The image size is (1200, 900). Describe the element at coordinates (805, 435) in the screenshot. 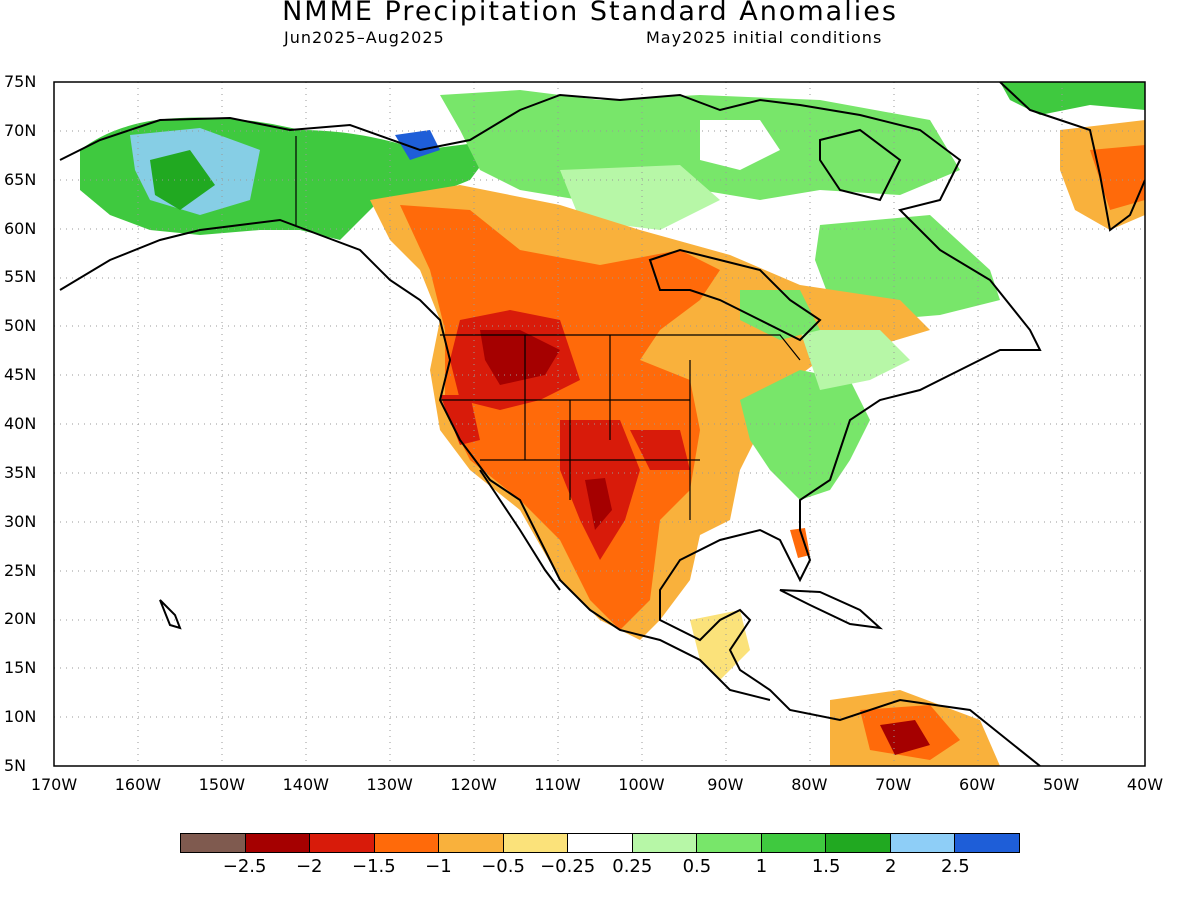

I see `east-wet-region` at that location.